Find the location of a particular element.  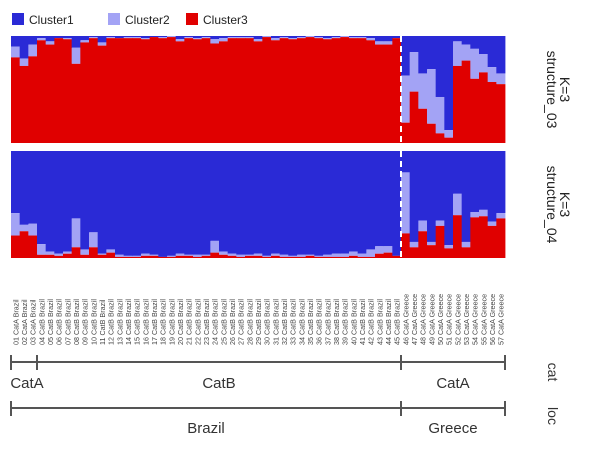

bar-panel1-sample39-cluster2 is located at coordinates (345, 37).